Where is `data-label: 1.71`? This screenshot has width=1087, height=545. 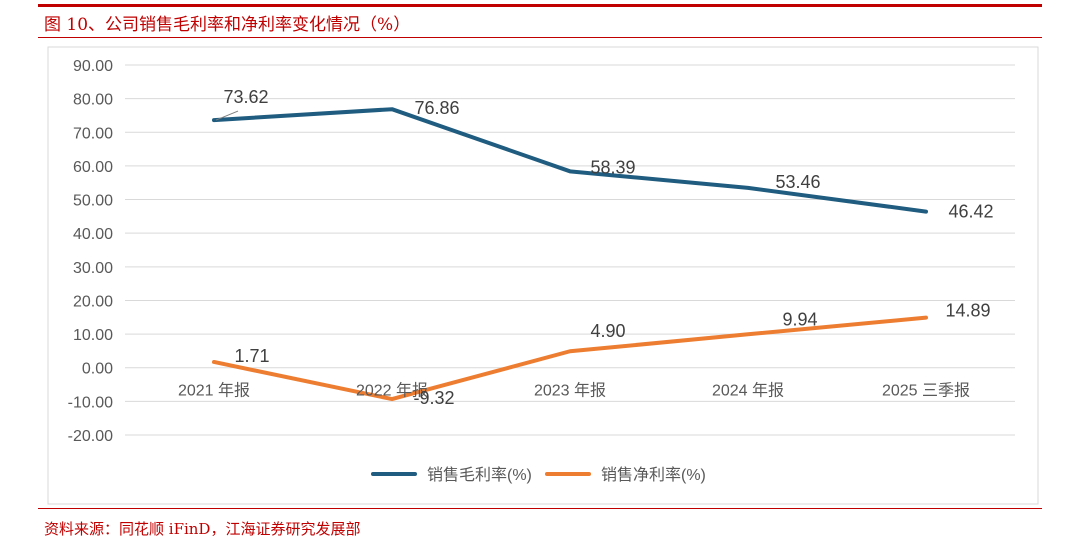 data-label: 1.71 is located at coordinates (251, 356).